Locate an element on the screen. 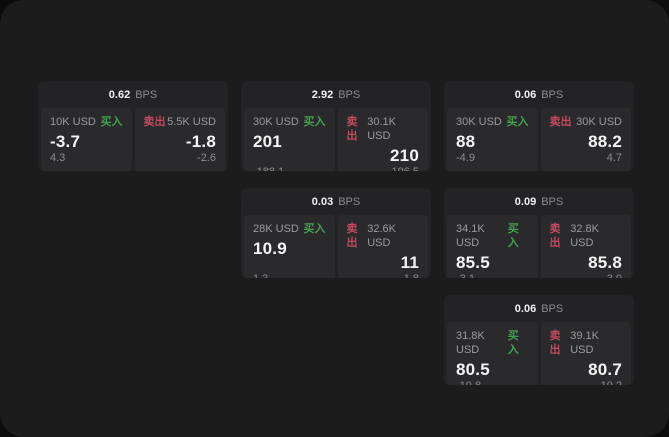 The height and width of the screenshot is (437, 669). buy-amount: 28K USD is located at coordinates (276, 229).